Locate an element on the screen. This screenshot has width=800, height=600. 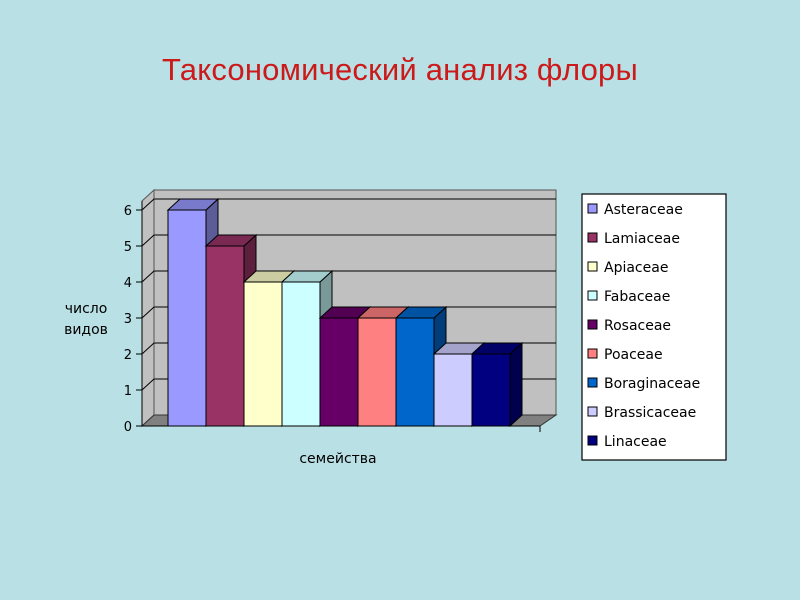
legend-label-apiaceae: Apiaceae is located at coordinates (636, 268).